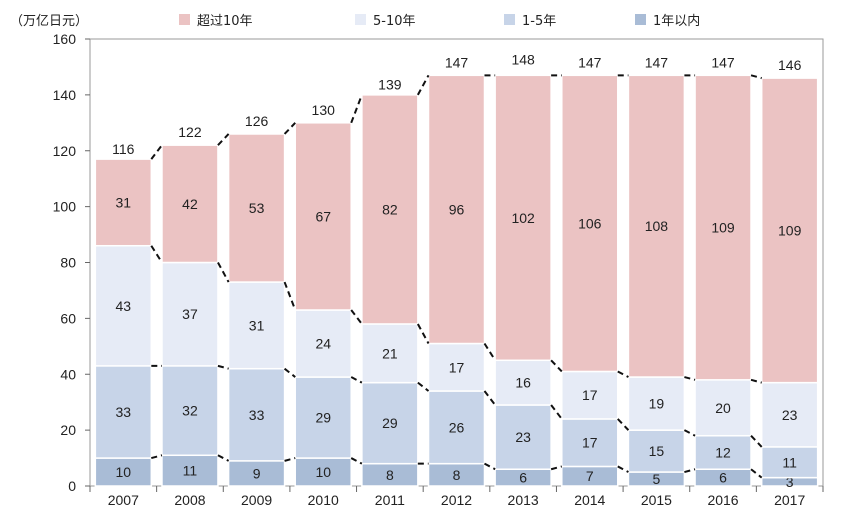  I want to click on y-axis-tick-label: 160, so click(65, 39).